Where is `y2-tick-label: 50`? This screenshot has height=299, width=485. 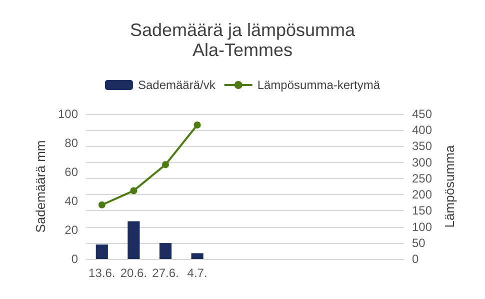 y2-tick-label: 50 is located at coordinates (419, 243).